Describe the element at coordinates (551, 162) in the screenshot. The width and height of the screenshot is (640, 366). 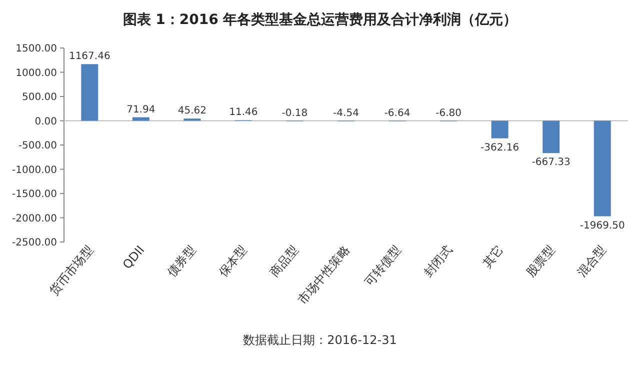
I see `data-label: -667.33` at that location.